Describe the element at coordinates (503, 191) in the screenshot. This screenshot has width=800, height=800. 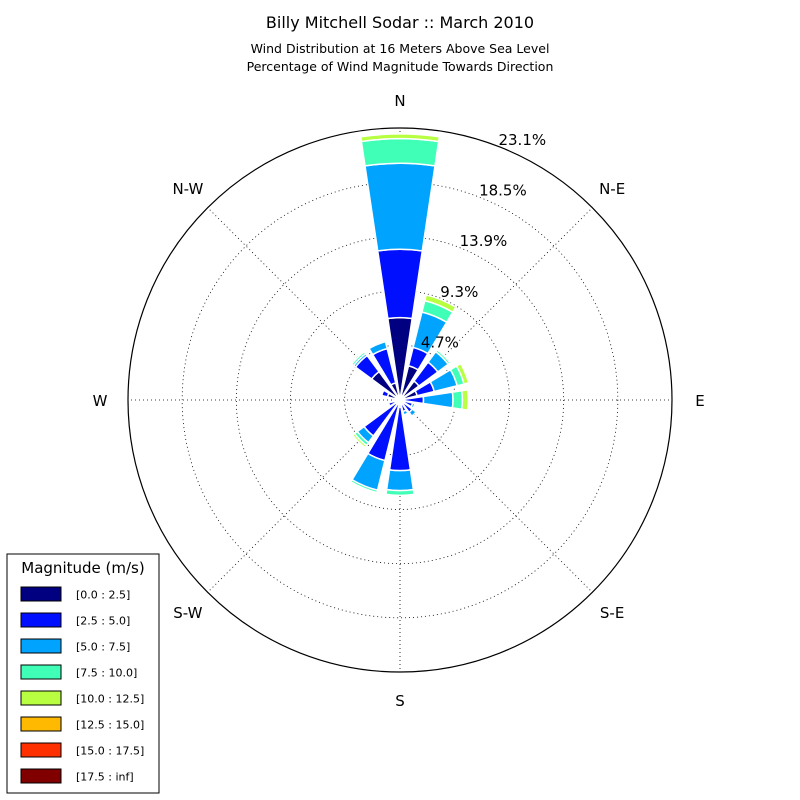
I see `radial-tick-label-3: 18.5%` at that location.